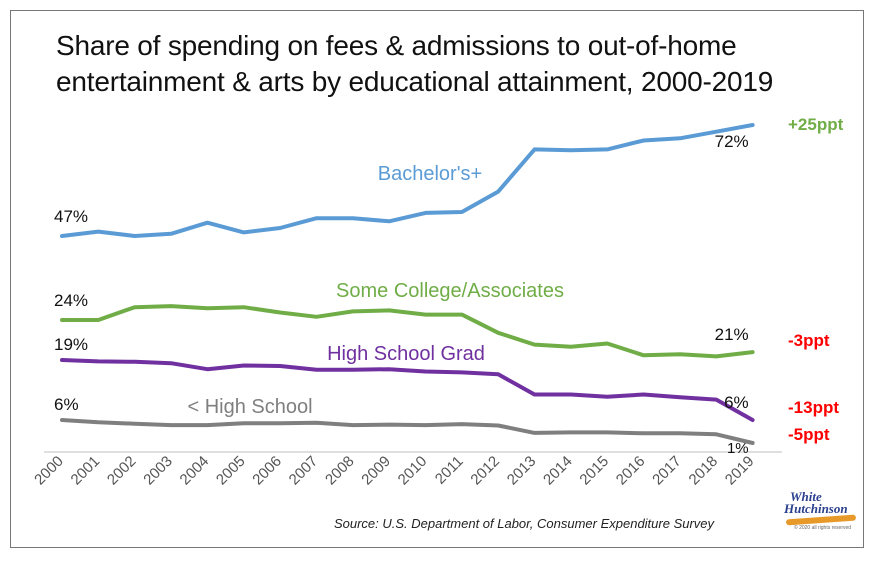  I want to click on end-value-label: 72%, so click(732, 141).